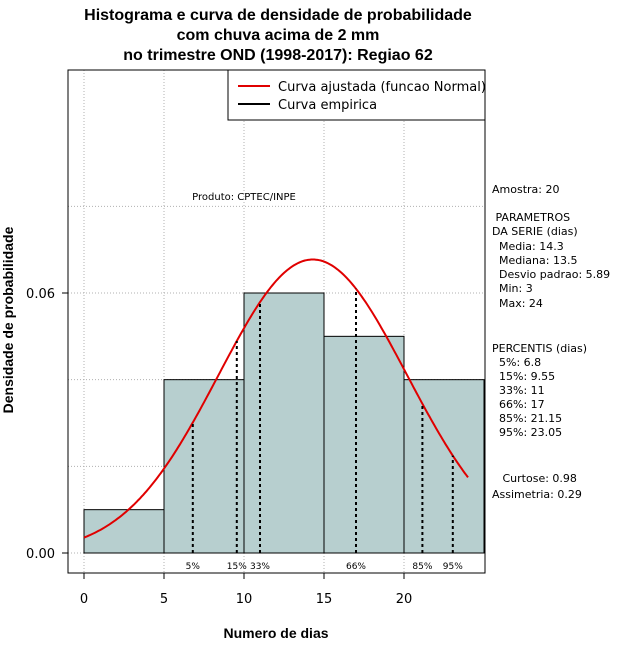  Describe the element at coordinates (40, 554) in the screenshot. I see `y-tick-label: 0.00` at that location.